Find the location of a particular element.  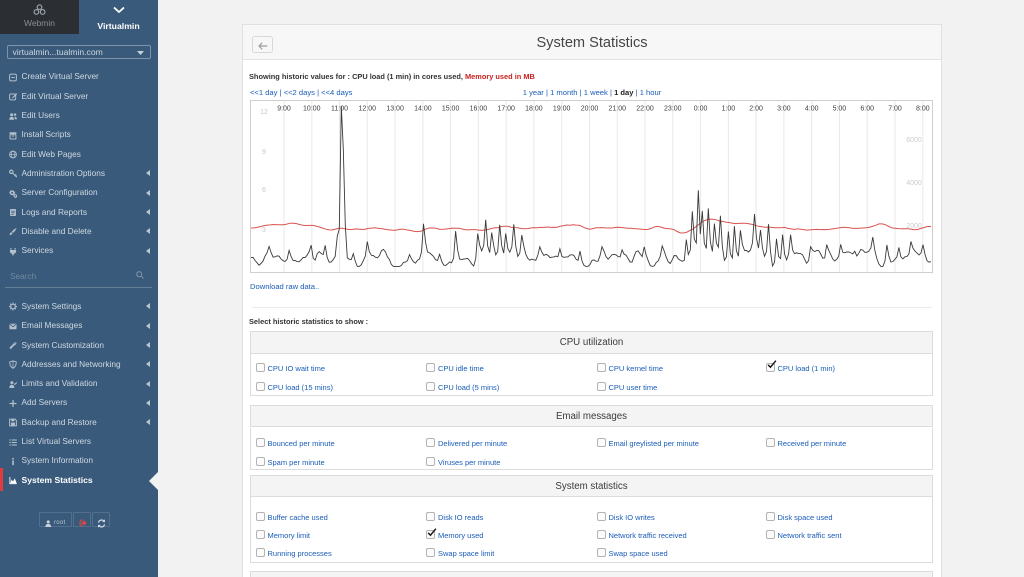

svg-text: 21:00 is located at coordinates (618, 109).